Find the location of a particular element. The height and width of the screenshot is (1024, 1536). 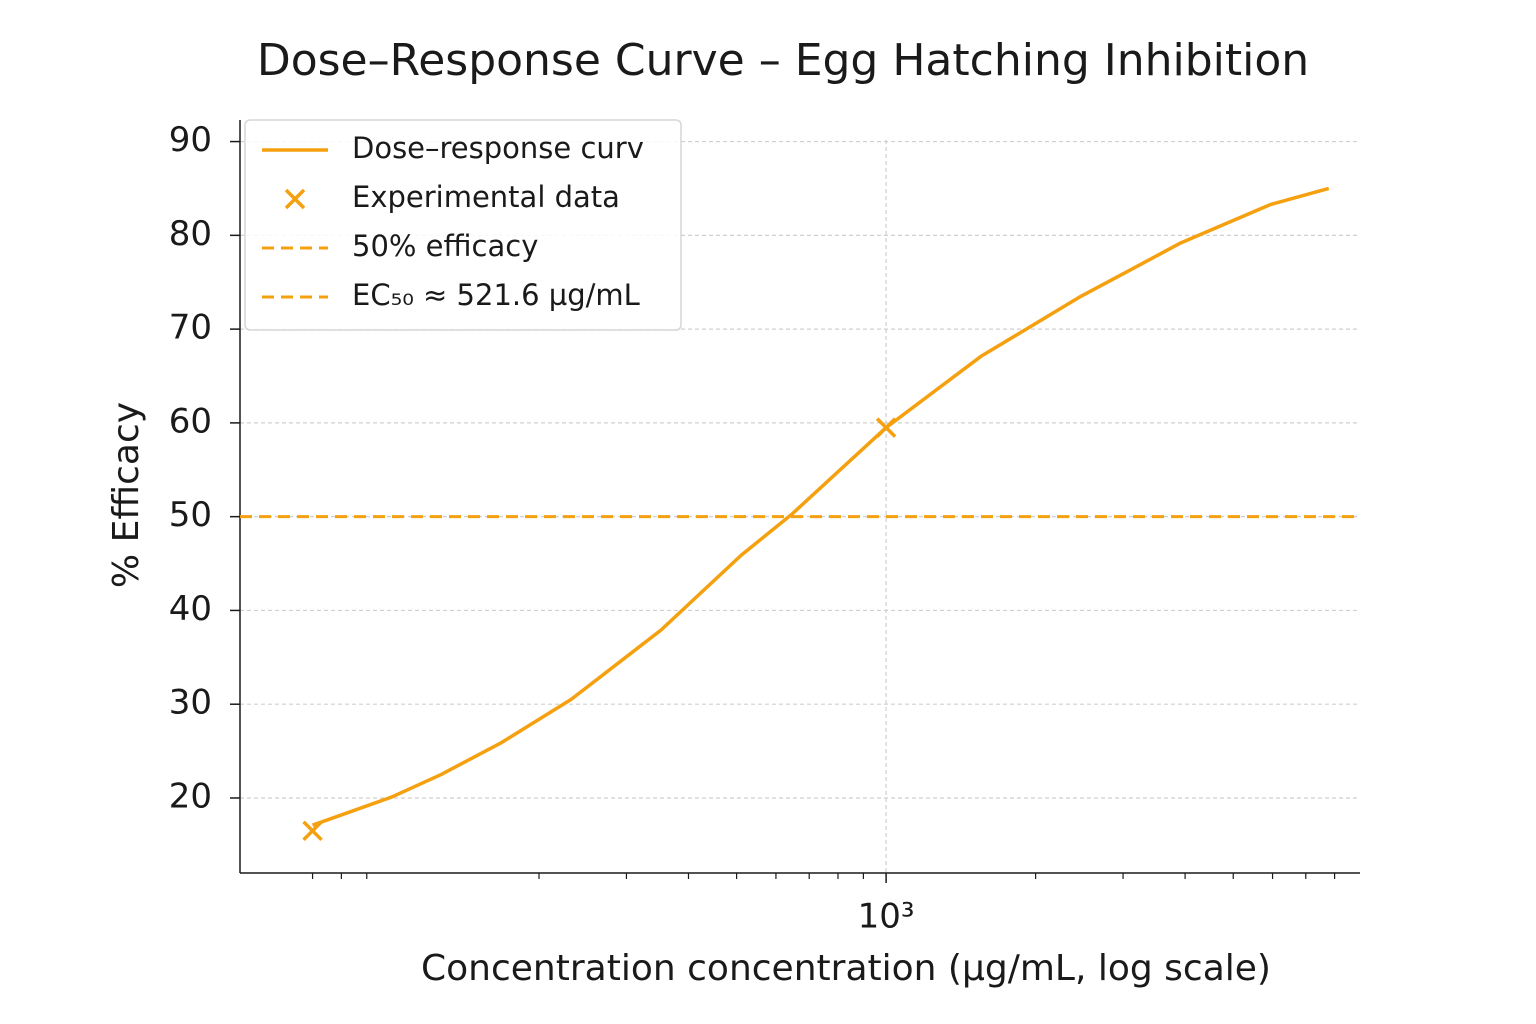

legend-box is located at coordinates (463, 225).